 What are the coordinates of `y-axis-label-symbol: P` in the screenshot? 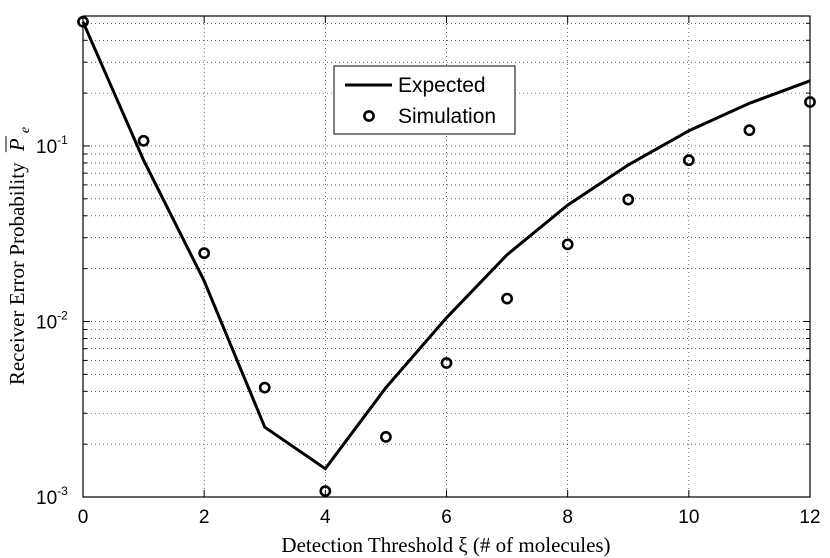 It's located at (17, 145).